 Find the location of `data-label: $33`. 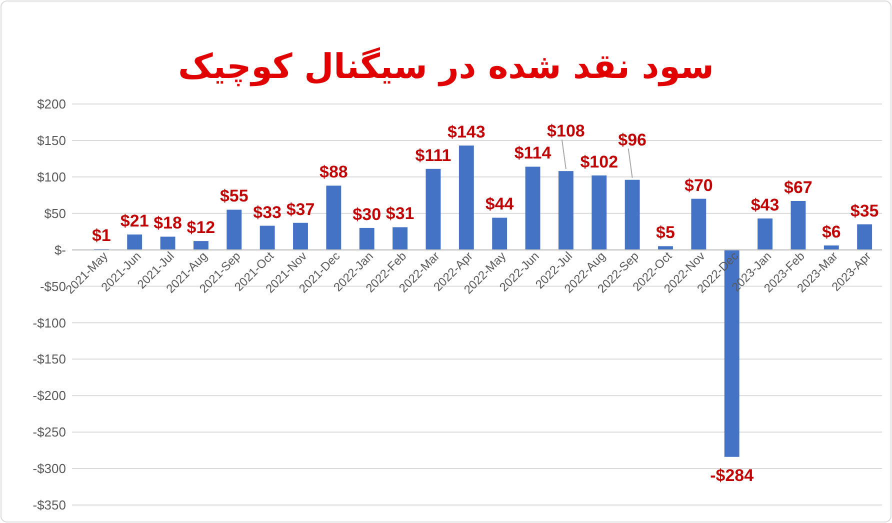

data-label: $33 is located at coordinates (267, 212).